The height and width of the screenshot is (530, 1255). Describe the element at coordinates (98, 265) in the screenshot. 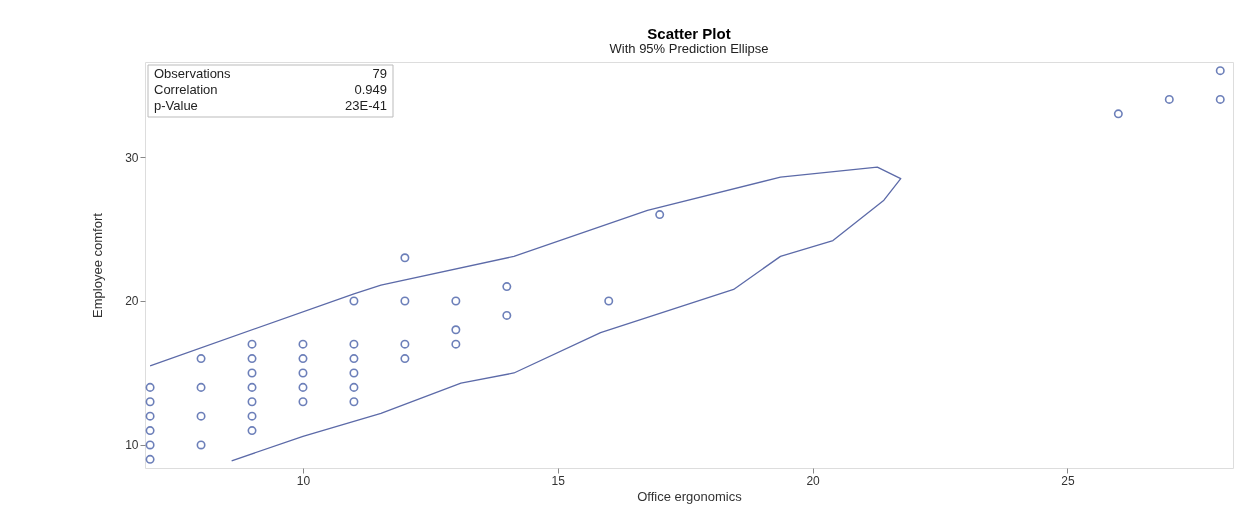

I see `y-axis-title: Employee comfort` at that location.